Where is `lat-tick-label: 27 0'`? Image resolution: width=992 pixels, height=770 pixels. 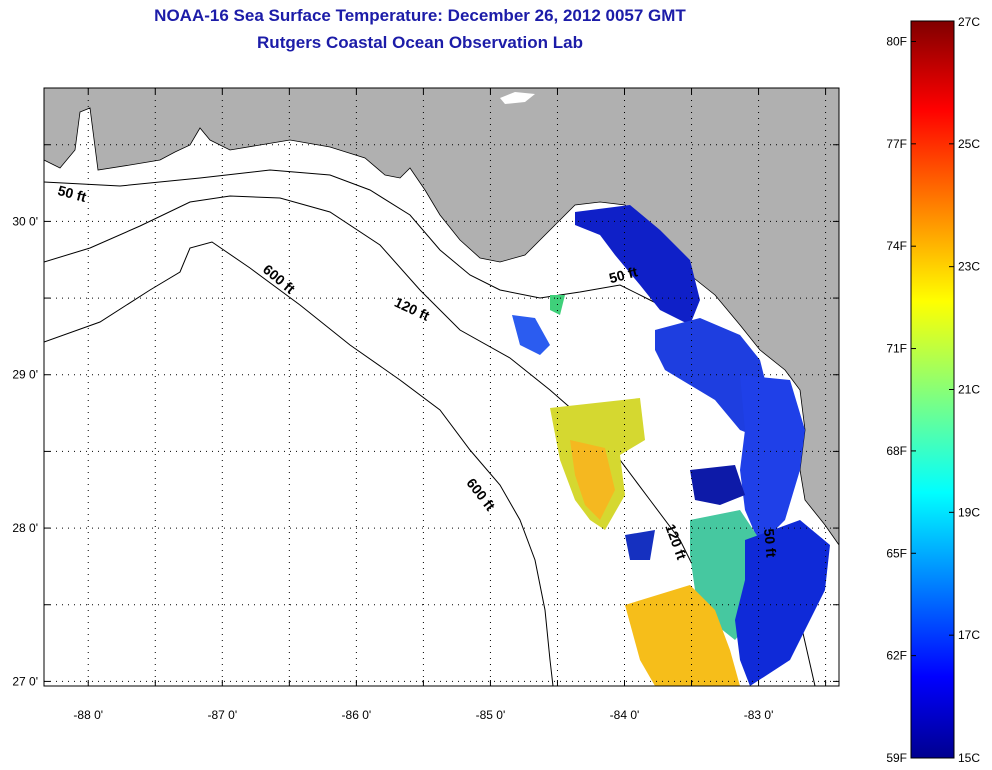 lat-tick-label: 27 0' is located at coordinates (25, 681).